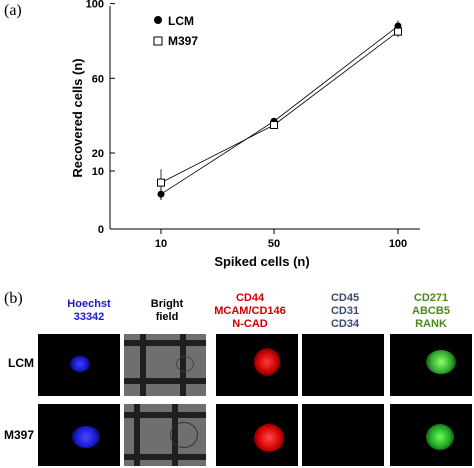  What do you see at coordinates (250, 298) in the screenshot?
I see `col-header-line: CD44` at bounding box center [250, 298].